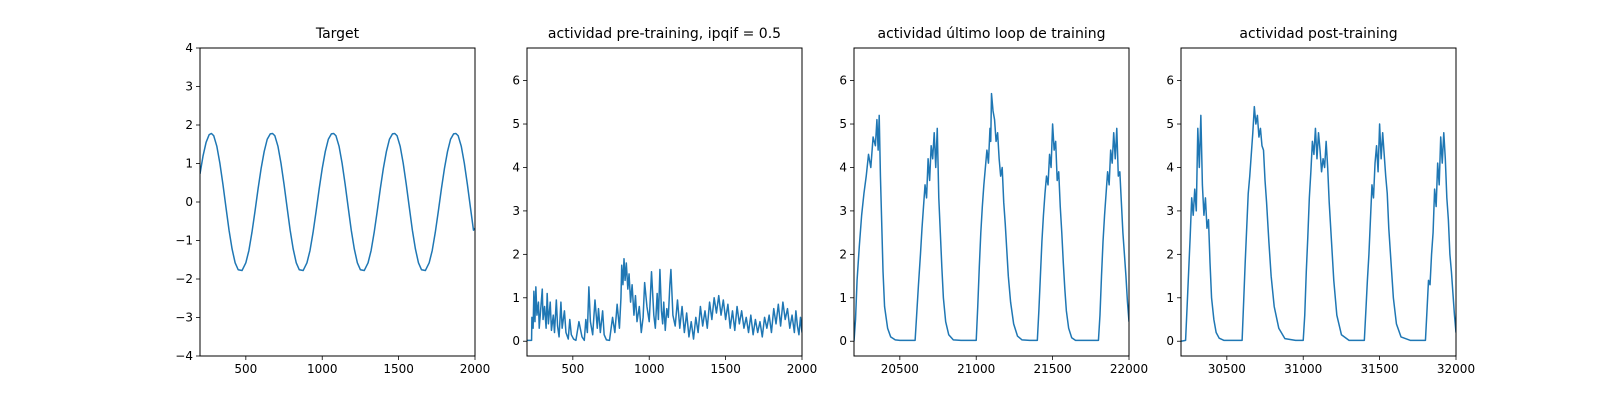 The width and height of the screenshot is (1600, 400). What do you see at coordinates (1303, 369) in the screenshot?
I see `x-tick-label: 31000` at bounding box center [1303, 369].